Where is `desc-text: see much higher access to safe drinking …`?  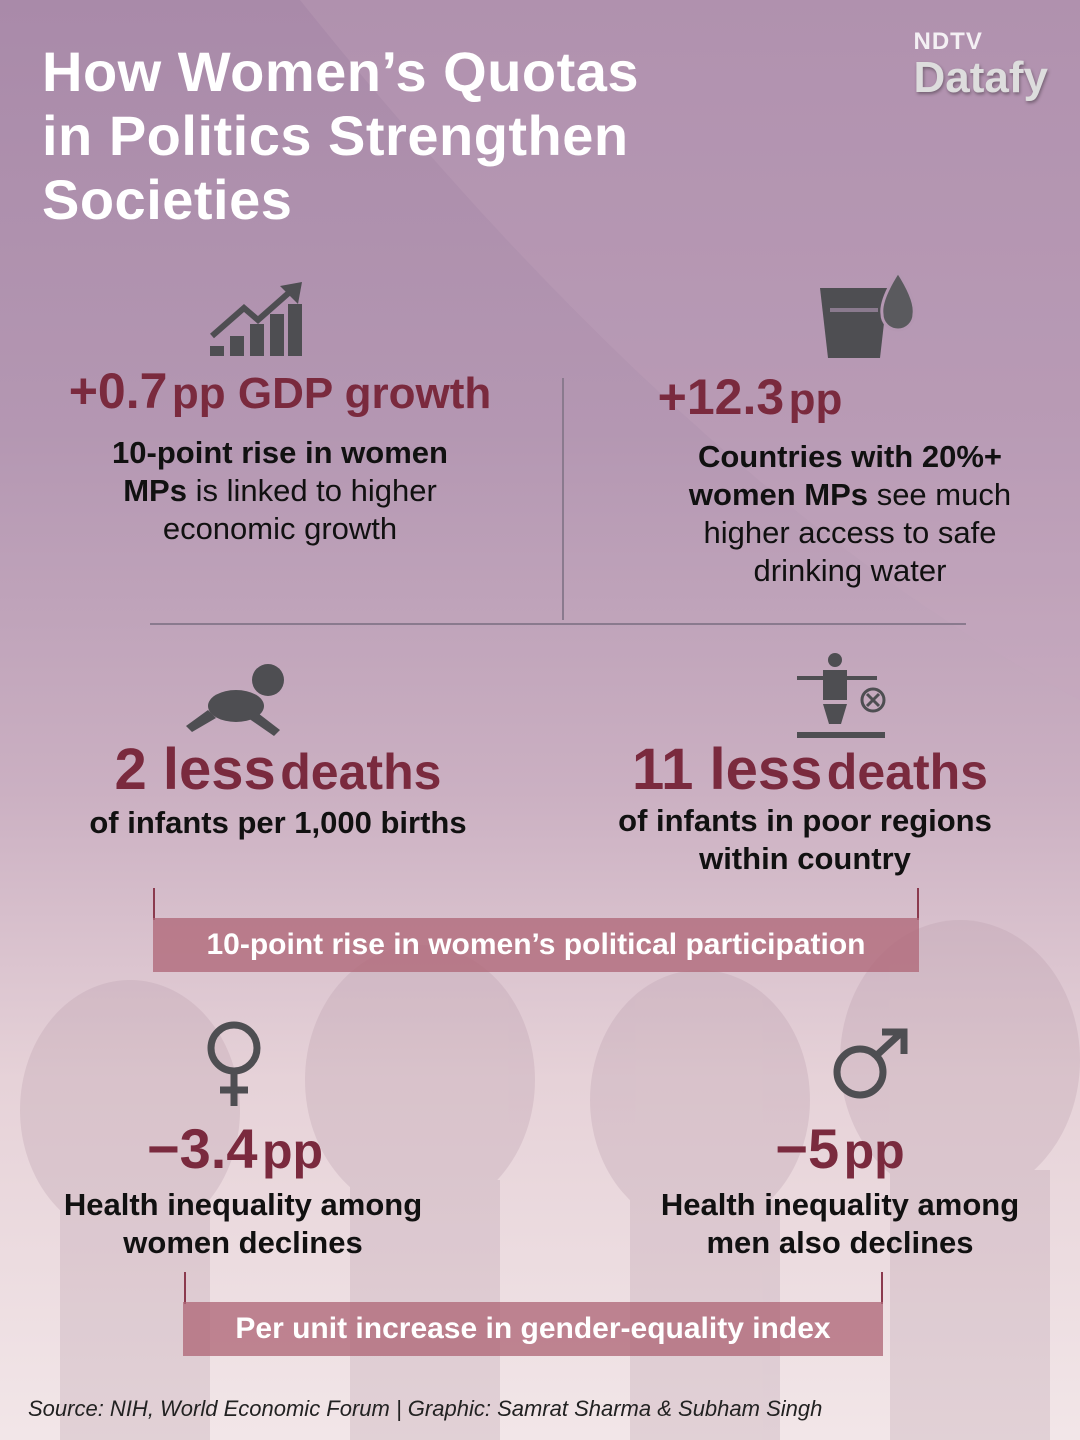
desc-text: see much higher access to safe drinking … is located at coordinates (857, 532).